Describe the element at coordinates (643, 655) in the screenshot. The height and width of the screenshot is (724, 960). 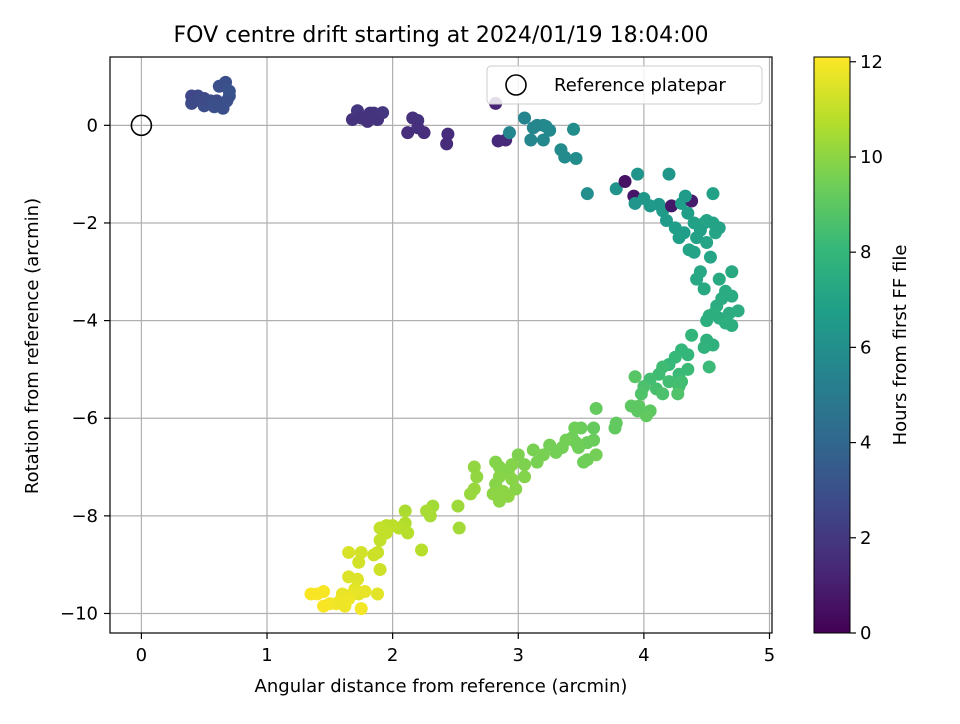
I see `x-tick-label: 4` at that location.